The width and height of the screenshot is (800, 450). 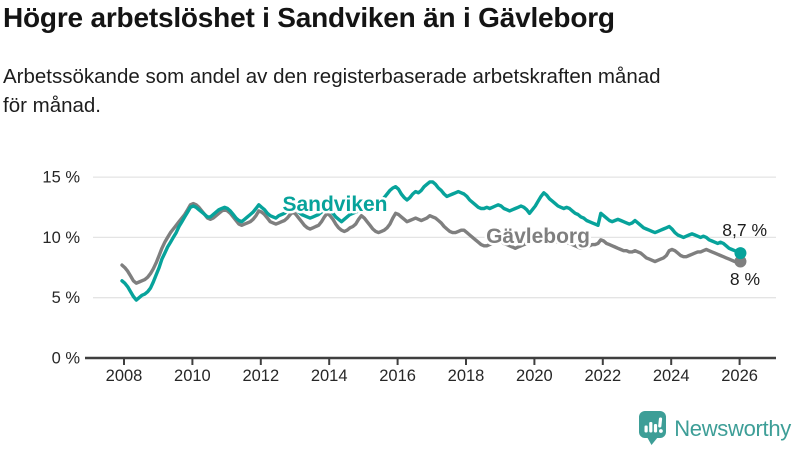 What do you see at coordinates (538, 236) in the screenshot?
I see `series-label-gavleborg: Gävleborg` at bounding box center [538, 236].